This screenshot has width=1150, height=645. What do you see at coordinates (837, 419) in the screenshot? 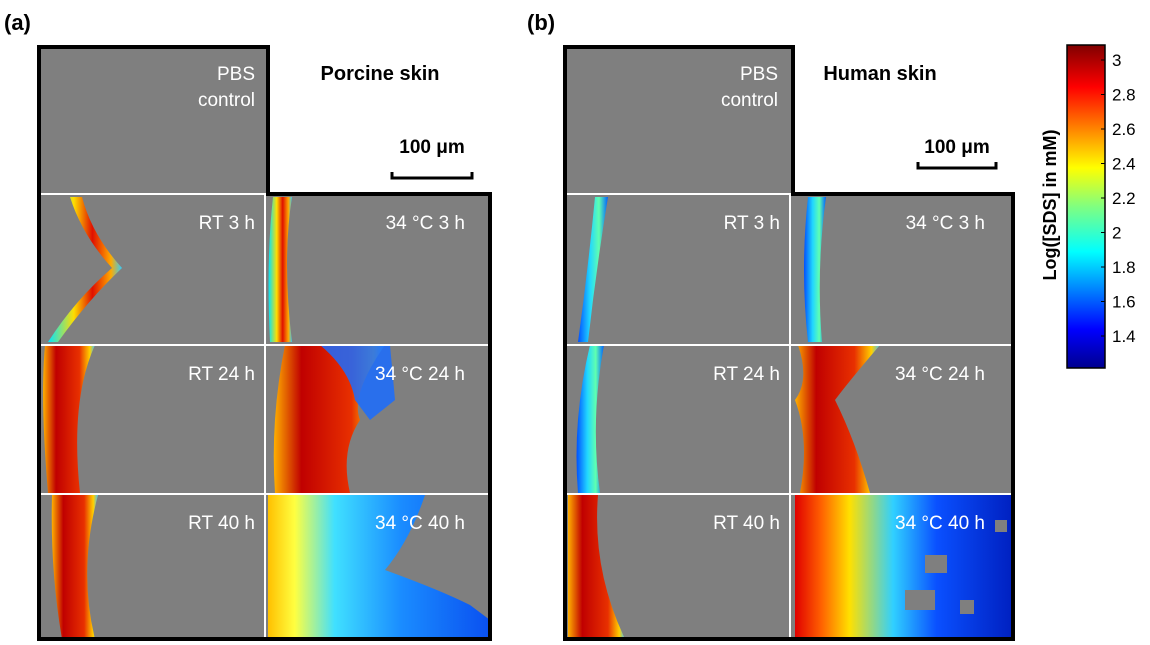
I see `sds-profile-34c-24h` at bounding box center [837, 419].